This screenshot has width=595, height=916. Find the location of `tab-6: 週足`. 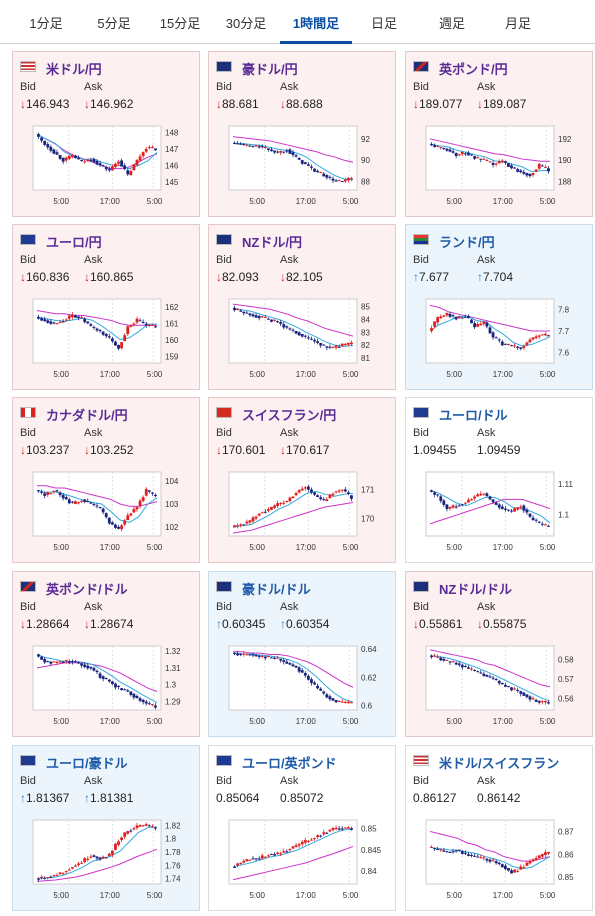

tab-6: 週足 is located at coordinates (451, 23).